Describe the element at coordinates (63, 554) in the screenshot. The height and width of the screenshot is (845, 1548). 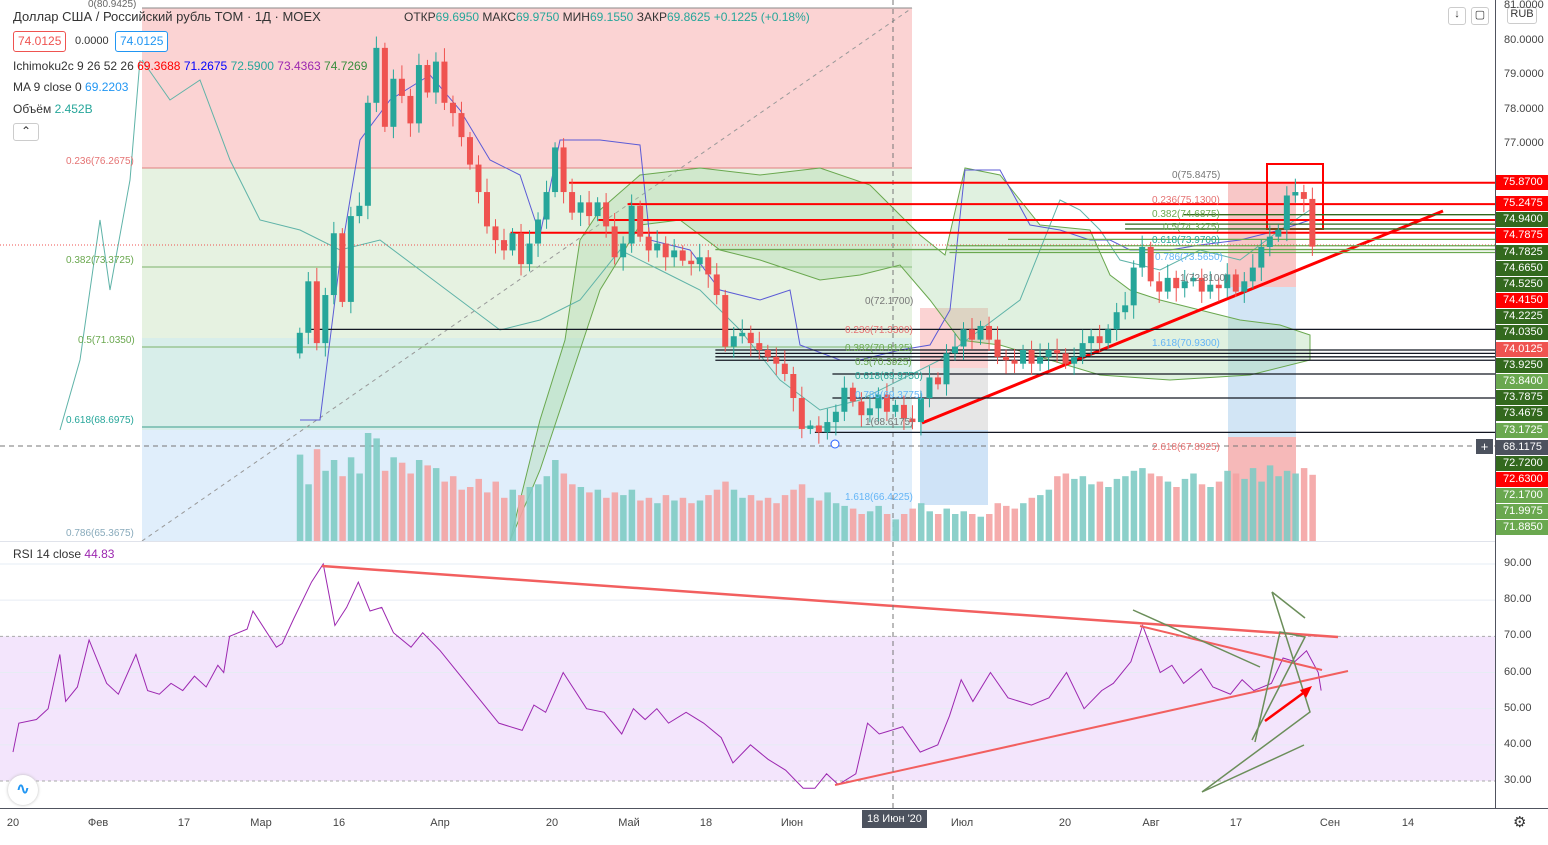
I see `rsi-legend: RSI 14 close 44.83` at that location.